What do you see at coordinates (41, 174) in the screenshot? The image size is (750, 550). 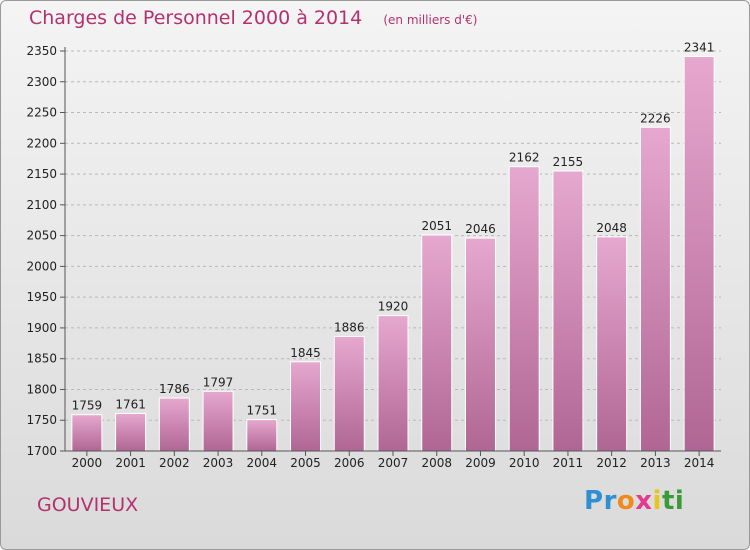 I see `y-tick-label: 2150` at bounding box center [41, 174].